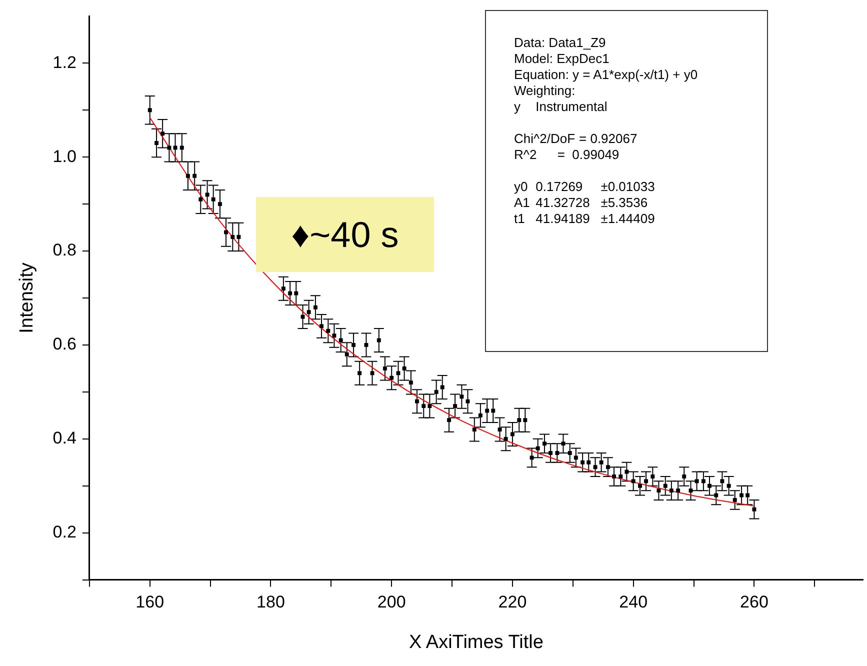 The height and width of the screenshot is (666, 867). What do you see at coordinates (27, 298) in the screenshot?
I see `y-axis-title: Intensity` at bounding box center [27, 298].